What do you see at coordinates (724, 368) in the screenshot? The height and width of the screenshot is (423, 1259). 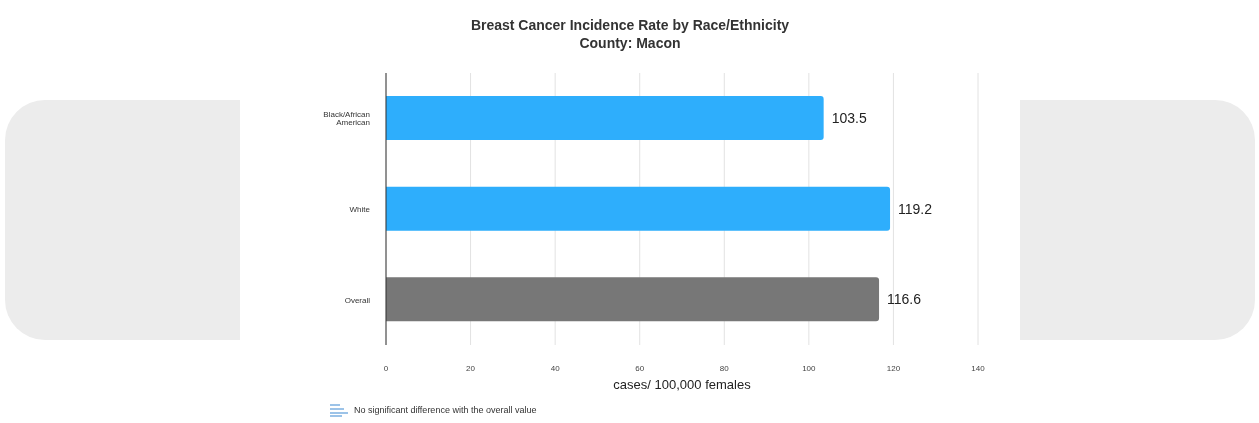 I see `x-tick-label: 80` at bounding box center [724, 368].